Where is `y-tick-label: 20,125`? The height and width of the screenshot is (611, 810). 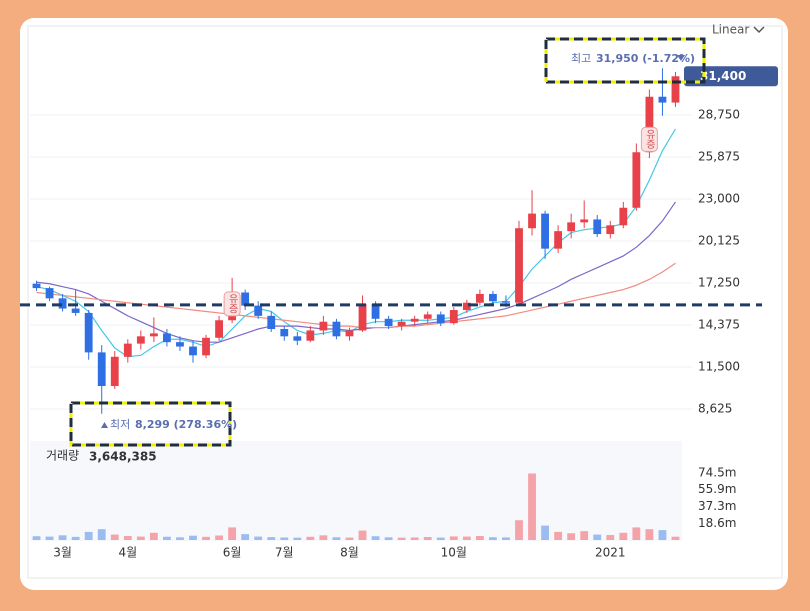
y-tick-label: 20,125 is located at coordinates (719, 240).